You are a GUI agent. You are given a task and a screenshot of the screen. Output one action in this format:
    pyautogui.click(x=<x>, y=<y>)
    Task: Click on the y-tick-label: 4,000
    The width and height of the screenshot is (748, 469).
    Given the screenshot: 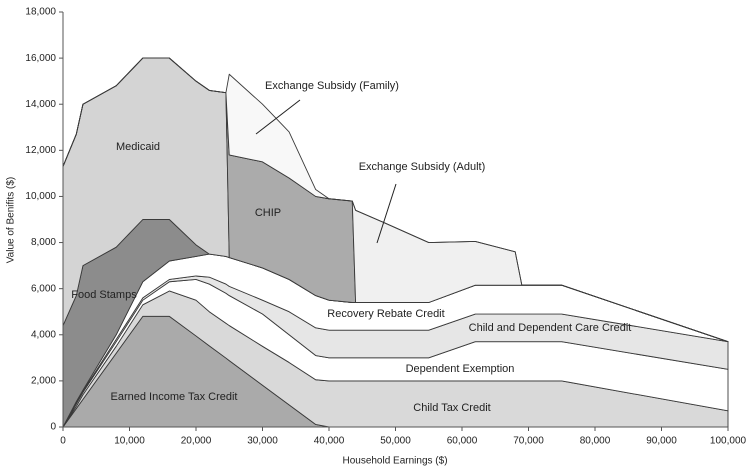 What is the action you would take?
    pyautogui.click(x=43, y=334)
    